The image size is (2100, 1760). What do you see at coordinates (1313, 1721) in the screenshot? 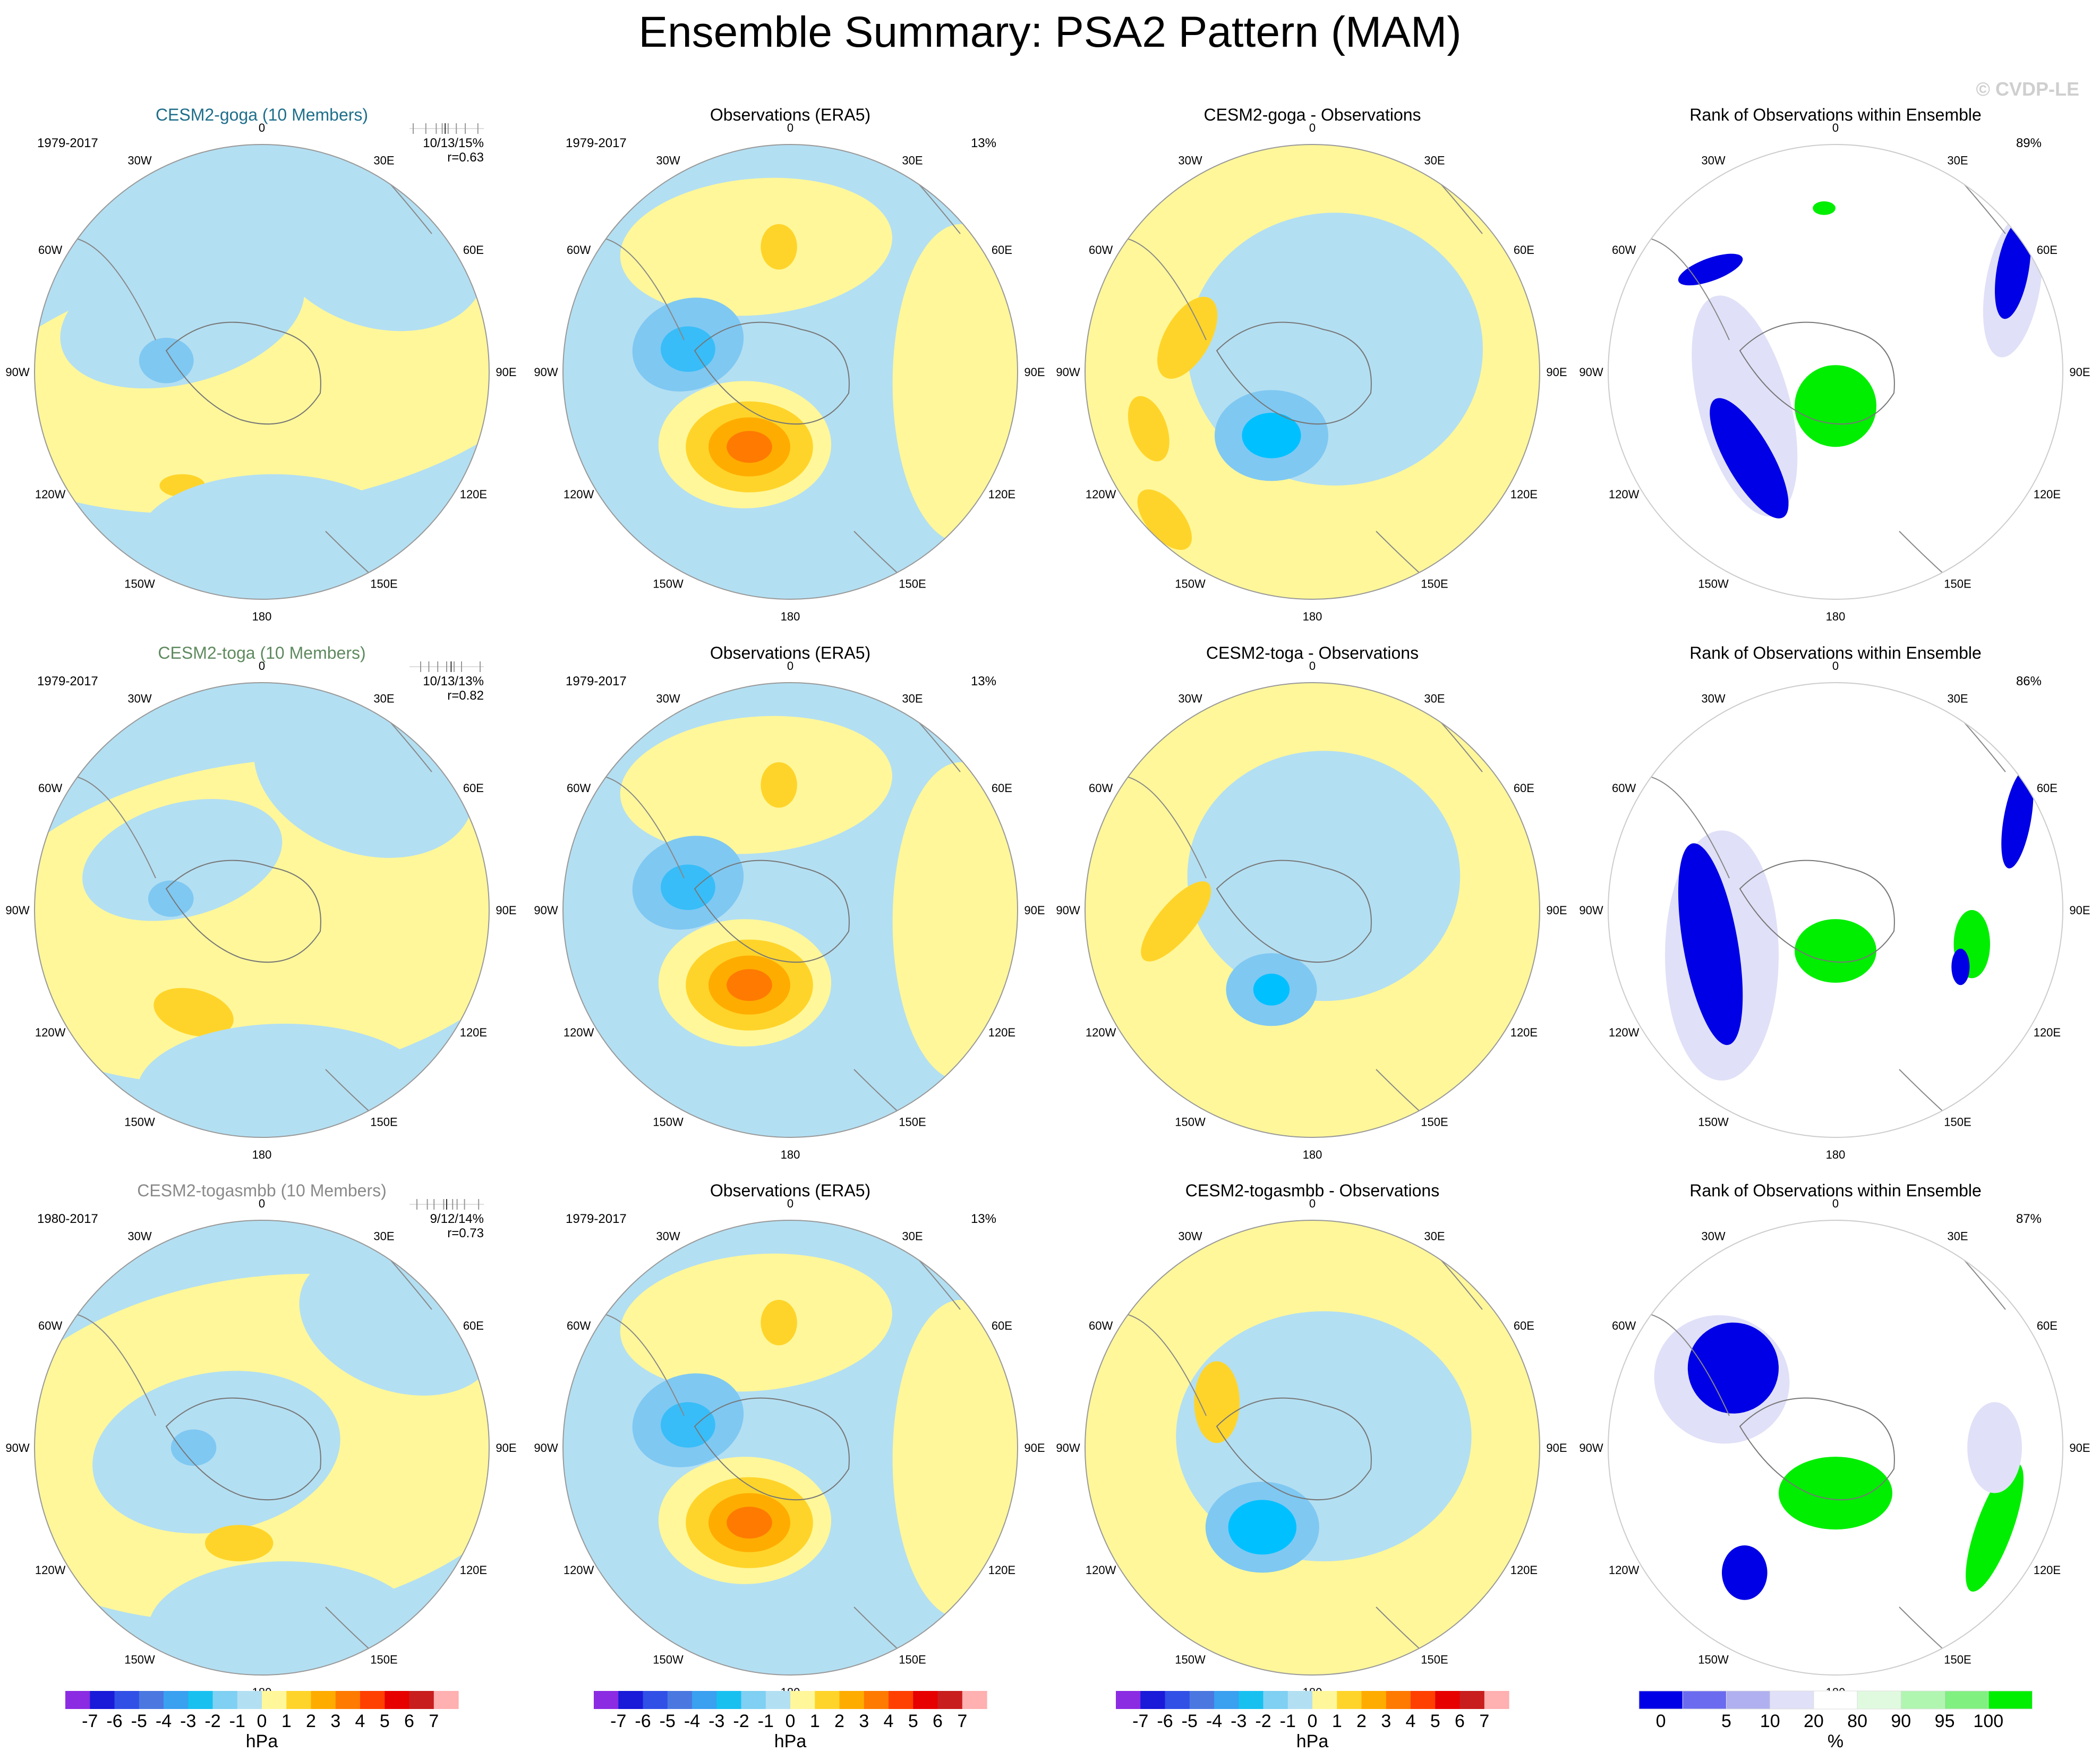
I see `colorbar-label: 0` at bounding box center [1313, 1721].